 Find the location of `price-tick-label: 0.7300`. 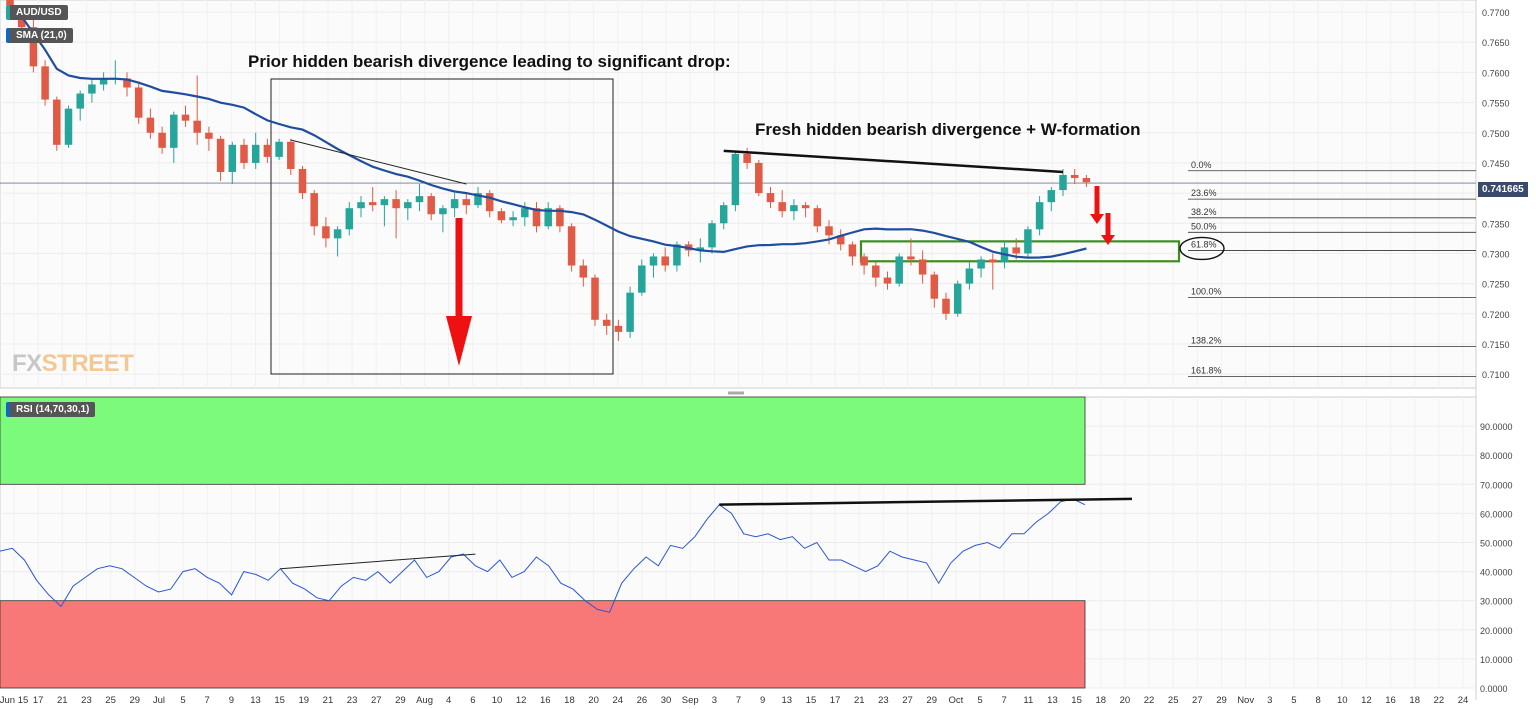

price-tick-label: 0.7300 is located at coordinates (1496, 254).